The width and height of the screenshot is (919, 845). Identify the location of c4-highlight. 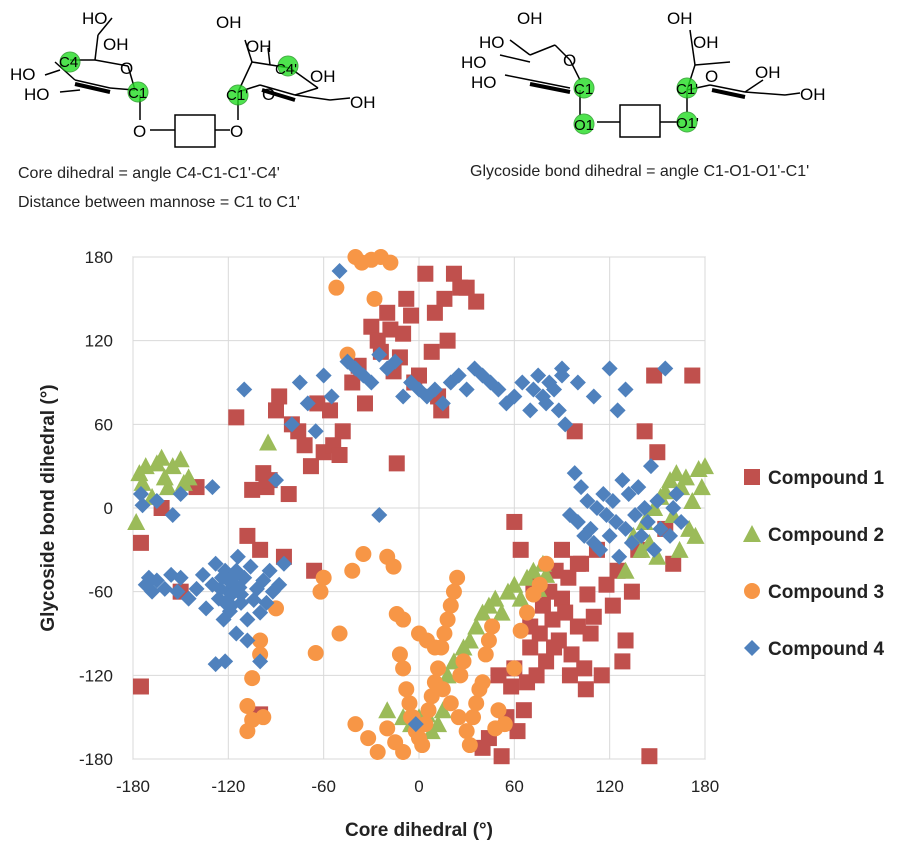
(70, 62).